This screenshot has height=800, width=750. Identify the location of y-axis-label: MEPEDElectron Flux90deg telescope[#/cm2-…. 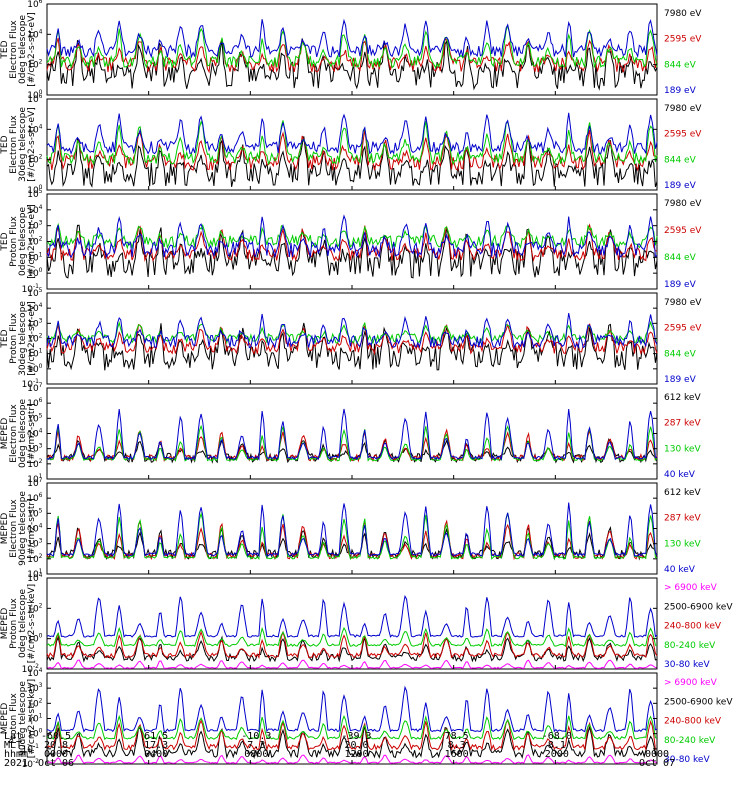
(18, 528).